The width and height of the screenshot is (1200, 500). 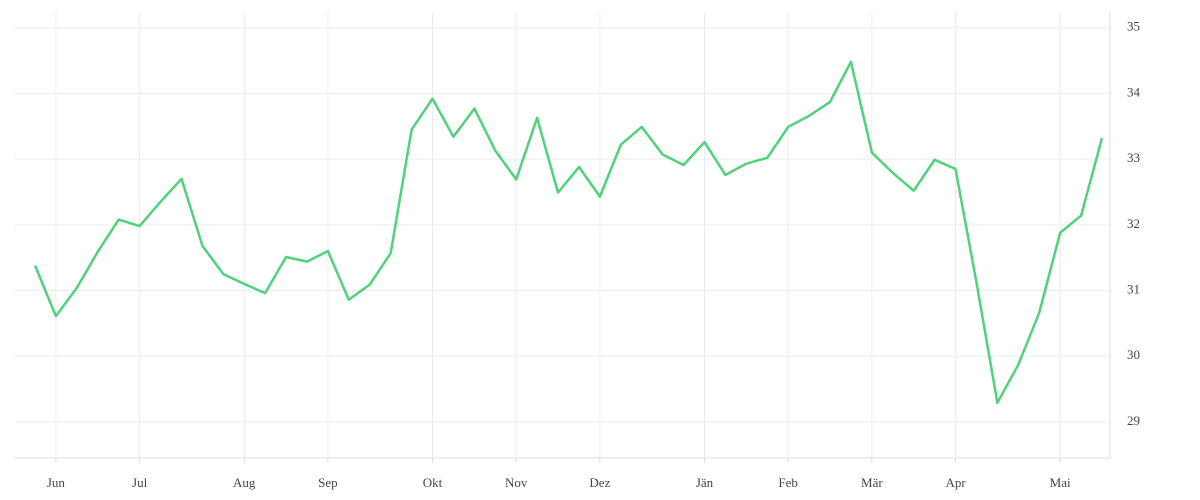 What do you see at coordinates (599, 482) in the screenshot?
I see `x-tick-label: Dez` at bounding box center [599, 482].